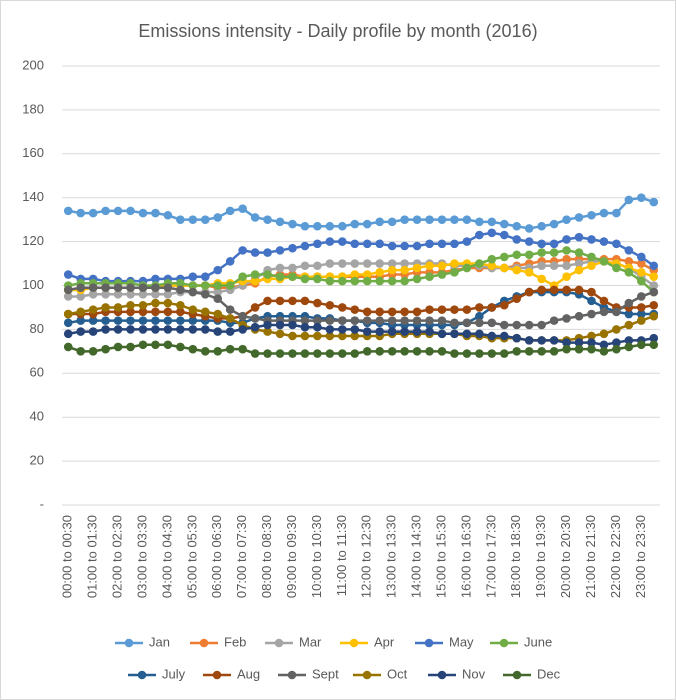 The height and width of the screenshot is (700, 676). Describe the element at coordinates (216, 556) in the screenshot. I see `x-tick-label: 06:00 to 06:30` at that location.